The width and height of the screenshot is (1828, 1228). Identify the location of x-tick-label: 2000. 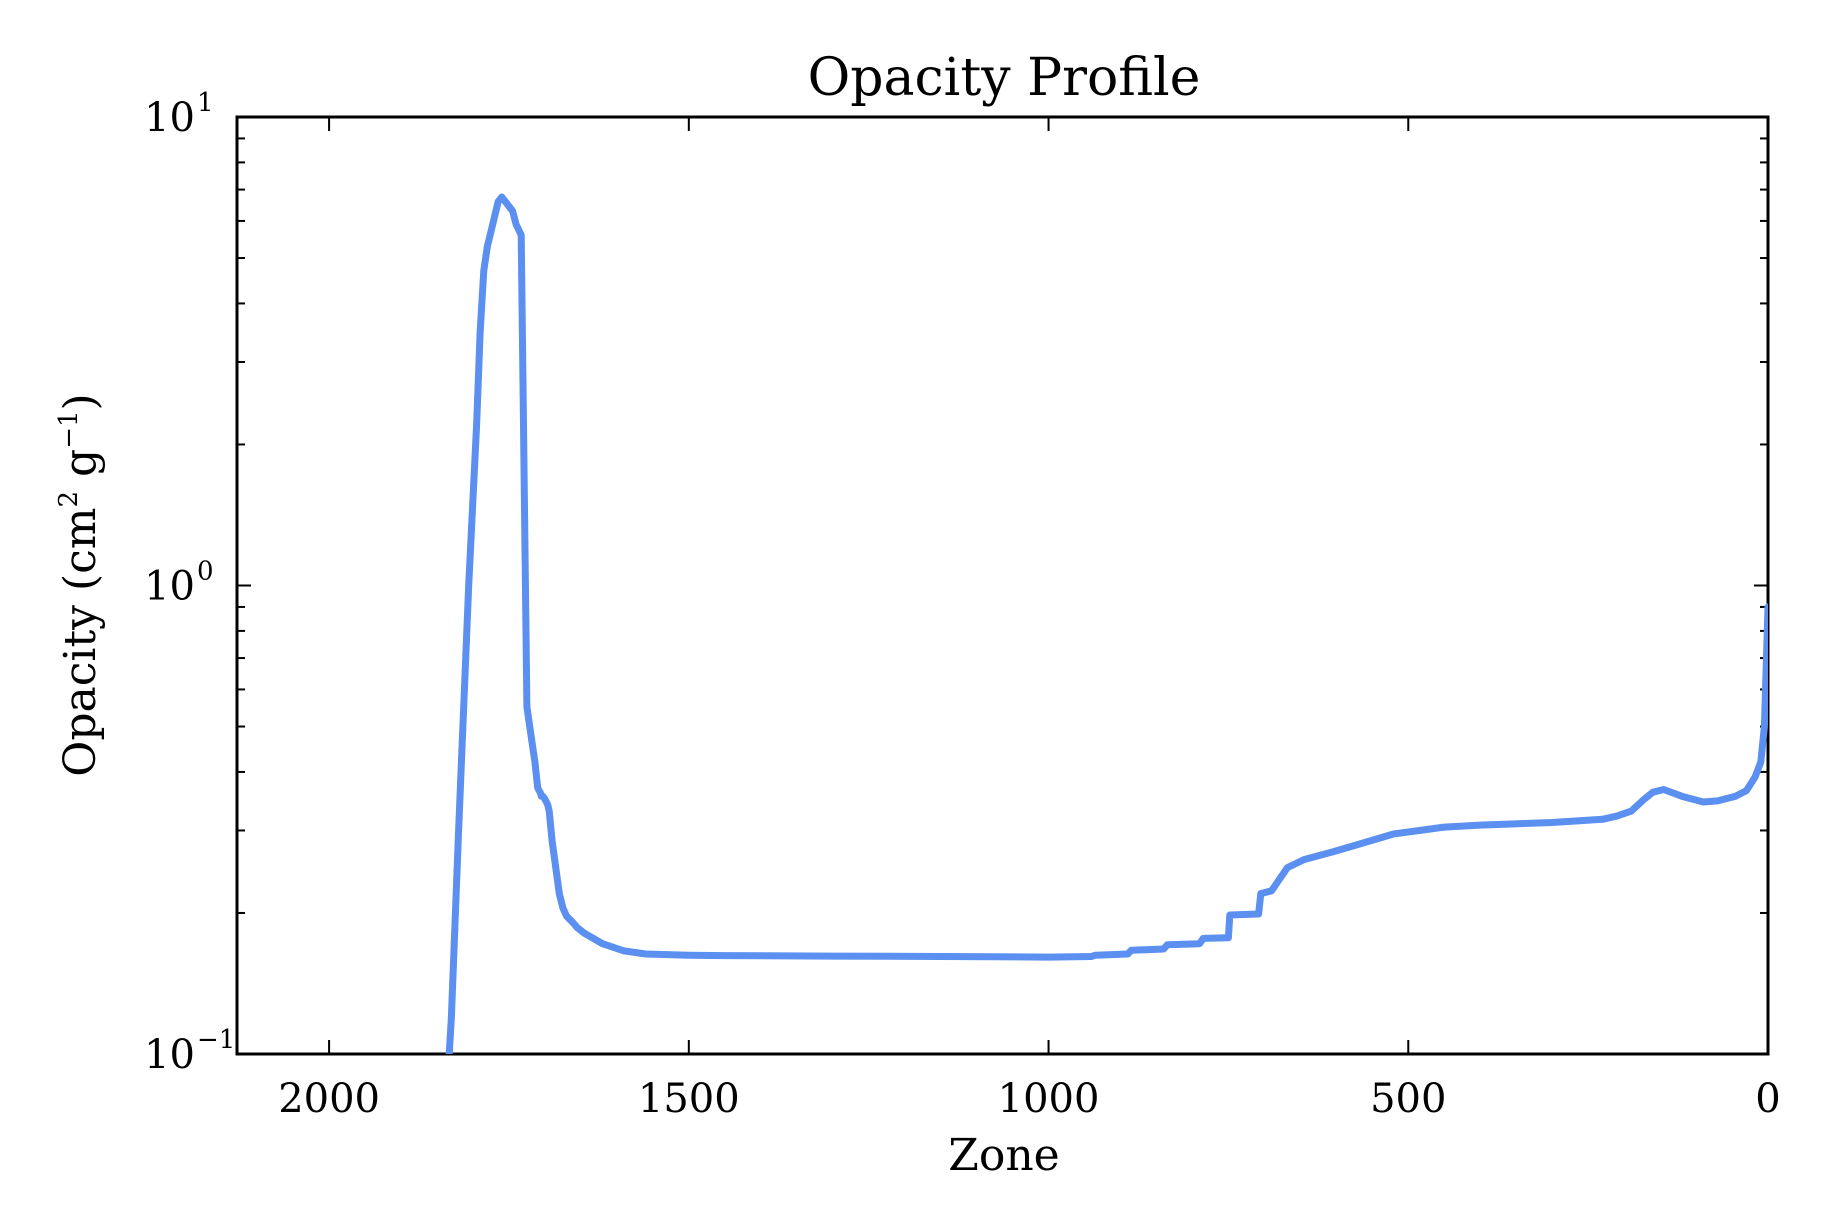
(329, 1099).